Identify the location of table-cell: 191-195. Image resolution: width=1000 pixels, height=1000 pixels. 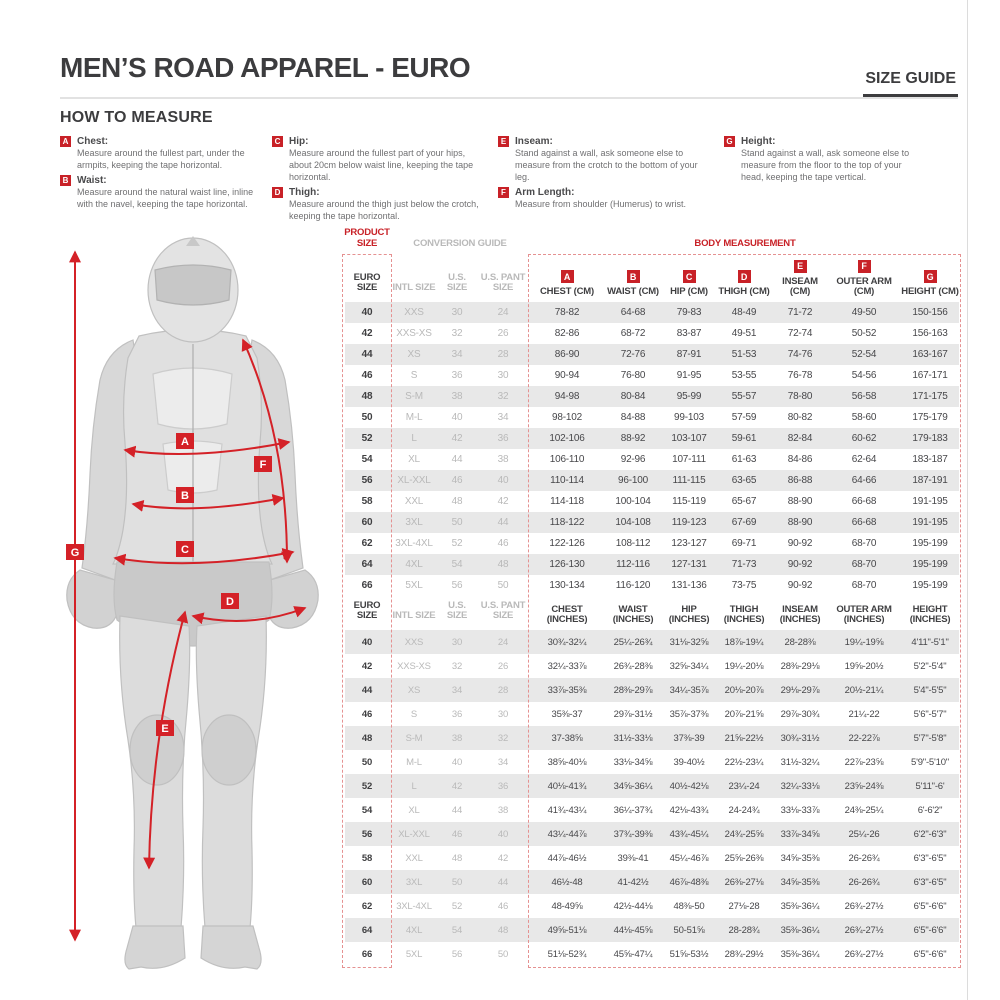
(930, 522).